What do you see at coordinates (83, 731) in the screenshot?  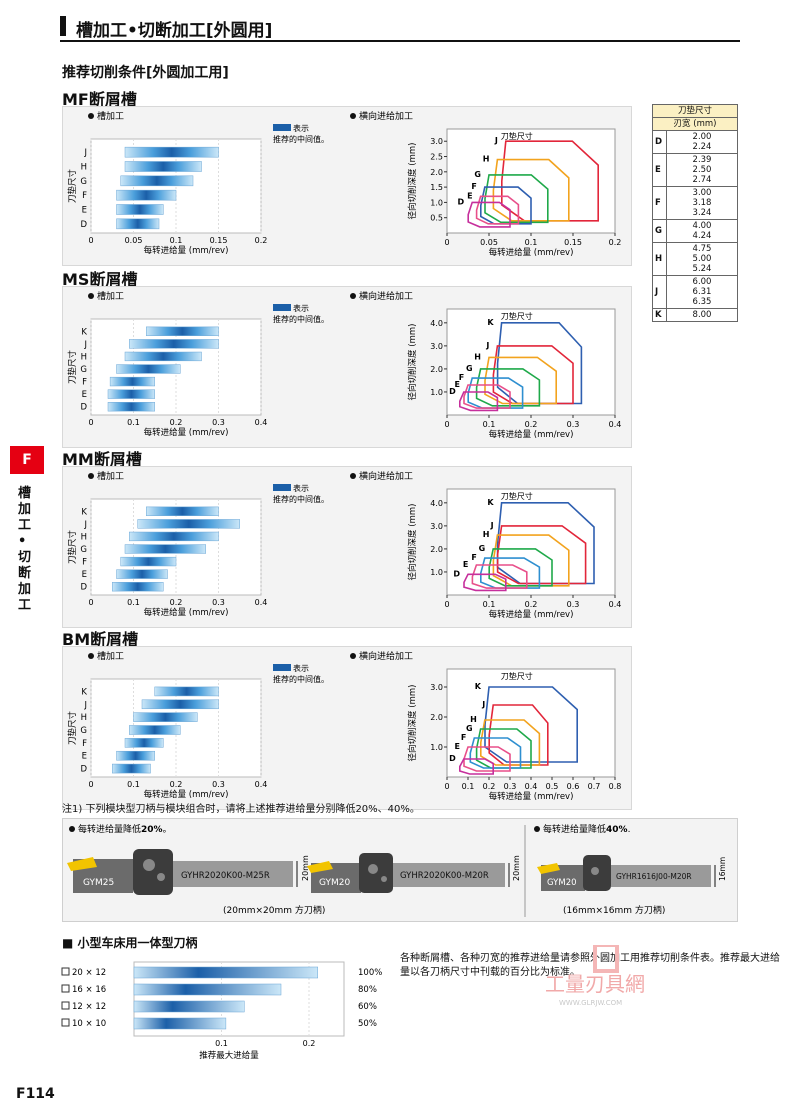 I see `bar-category: G` at bounding box center [83, 731].